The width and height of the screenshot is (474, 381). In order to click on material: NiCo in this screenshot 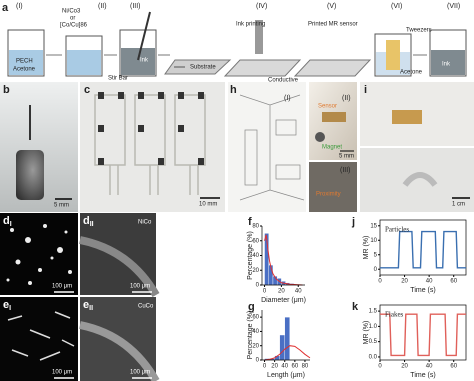, I will do `click(145, 223)`.